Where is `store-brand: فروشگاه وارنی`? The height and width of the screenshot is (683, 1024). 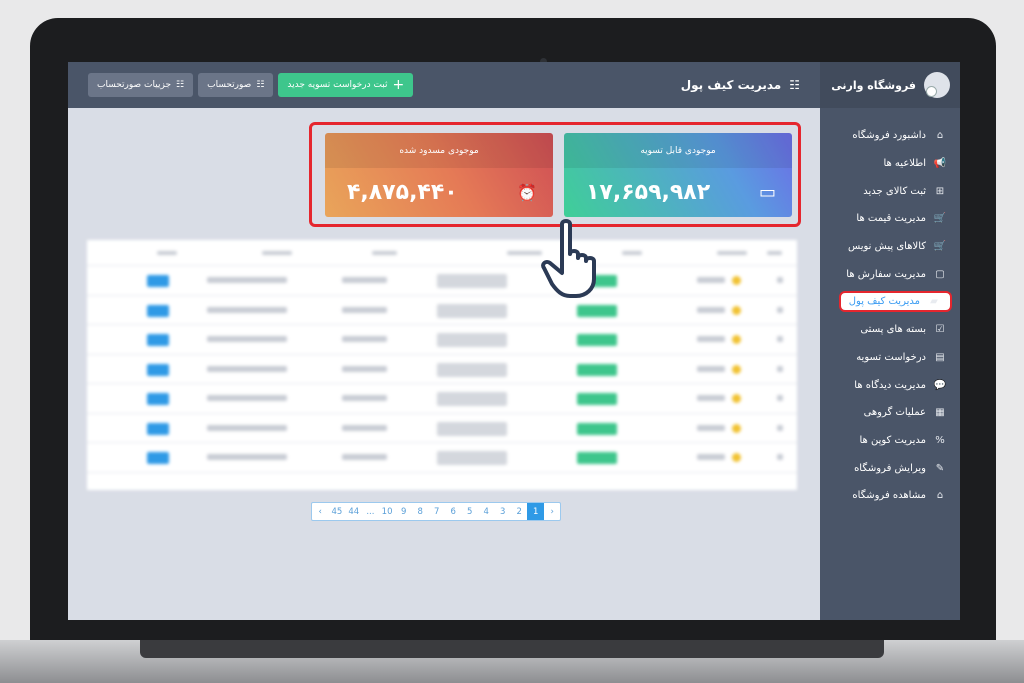
store-brand: فروشگاه وارنی is located at coordinates (890, 85).